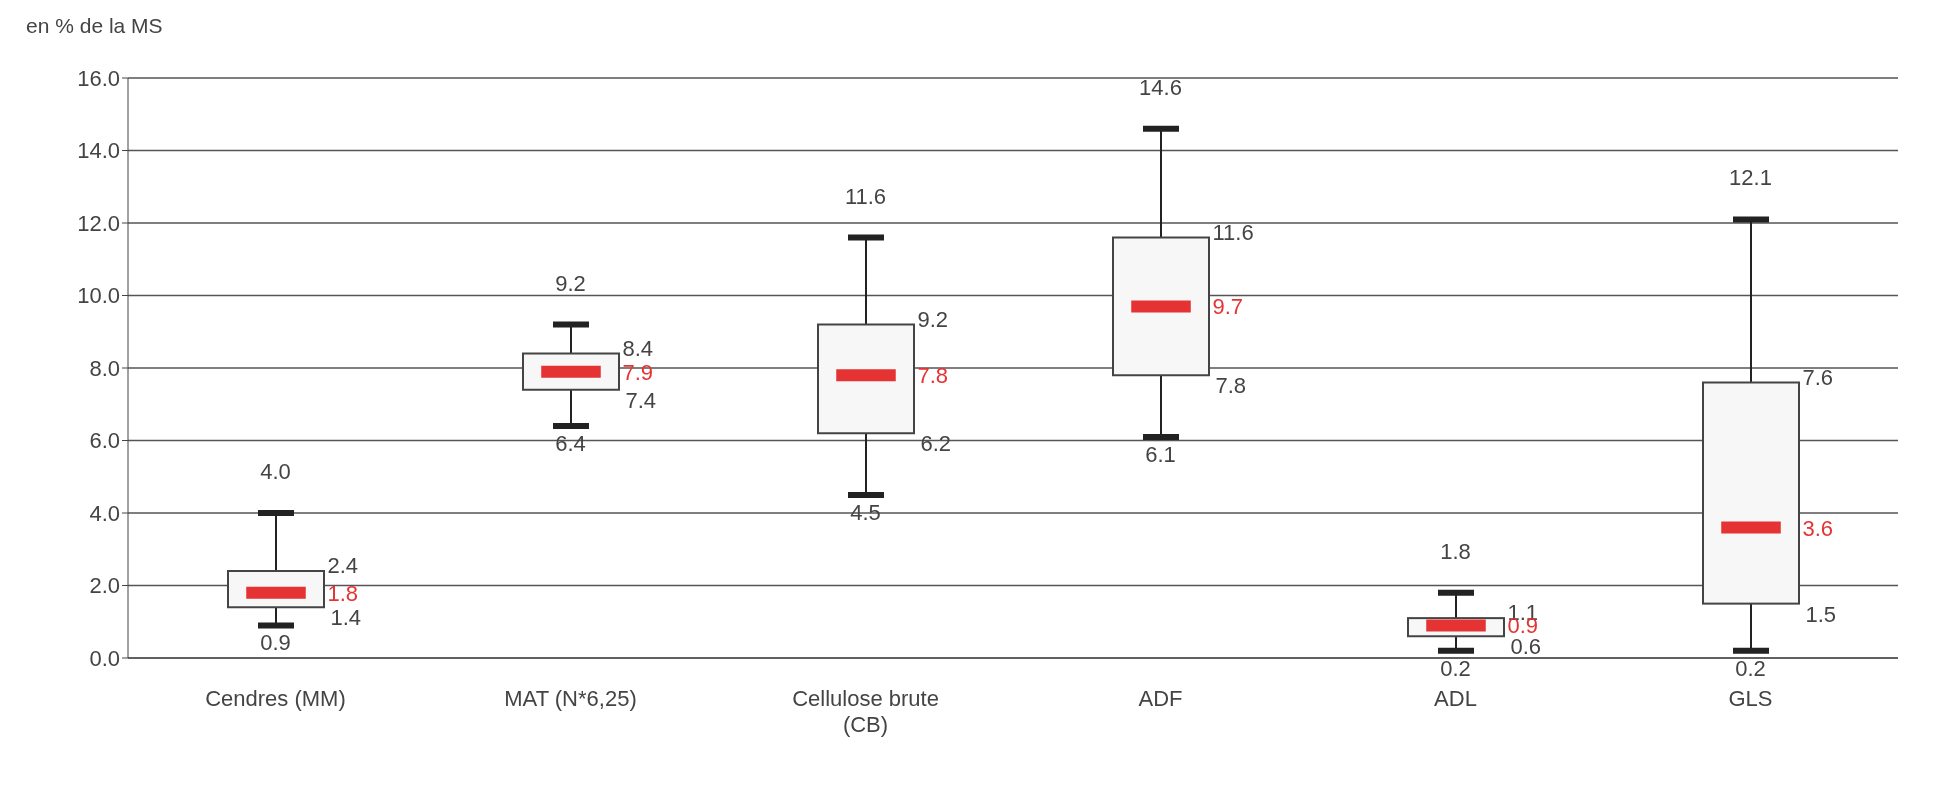  What do you see at coordinates (343, 565) in the screenshot?
I see `annotation: 2.4` at bounding box center [343, 565].